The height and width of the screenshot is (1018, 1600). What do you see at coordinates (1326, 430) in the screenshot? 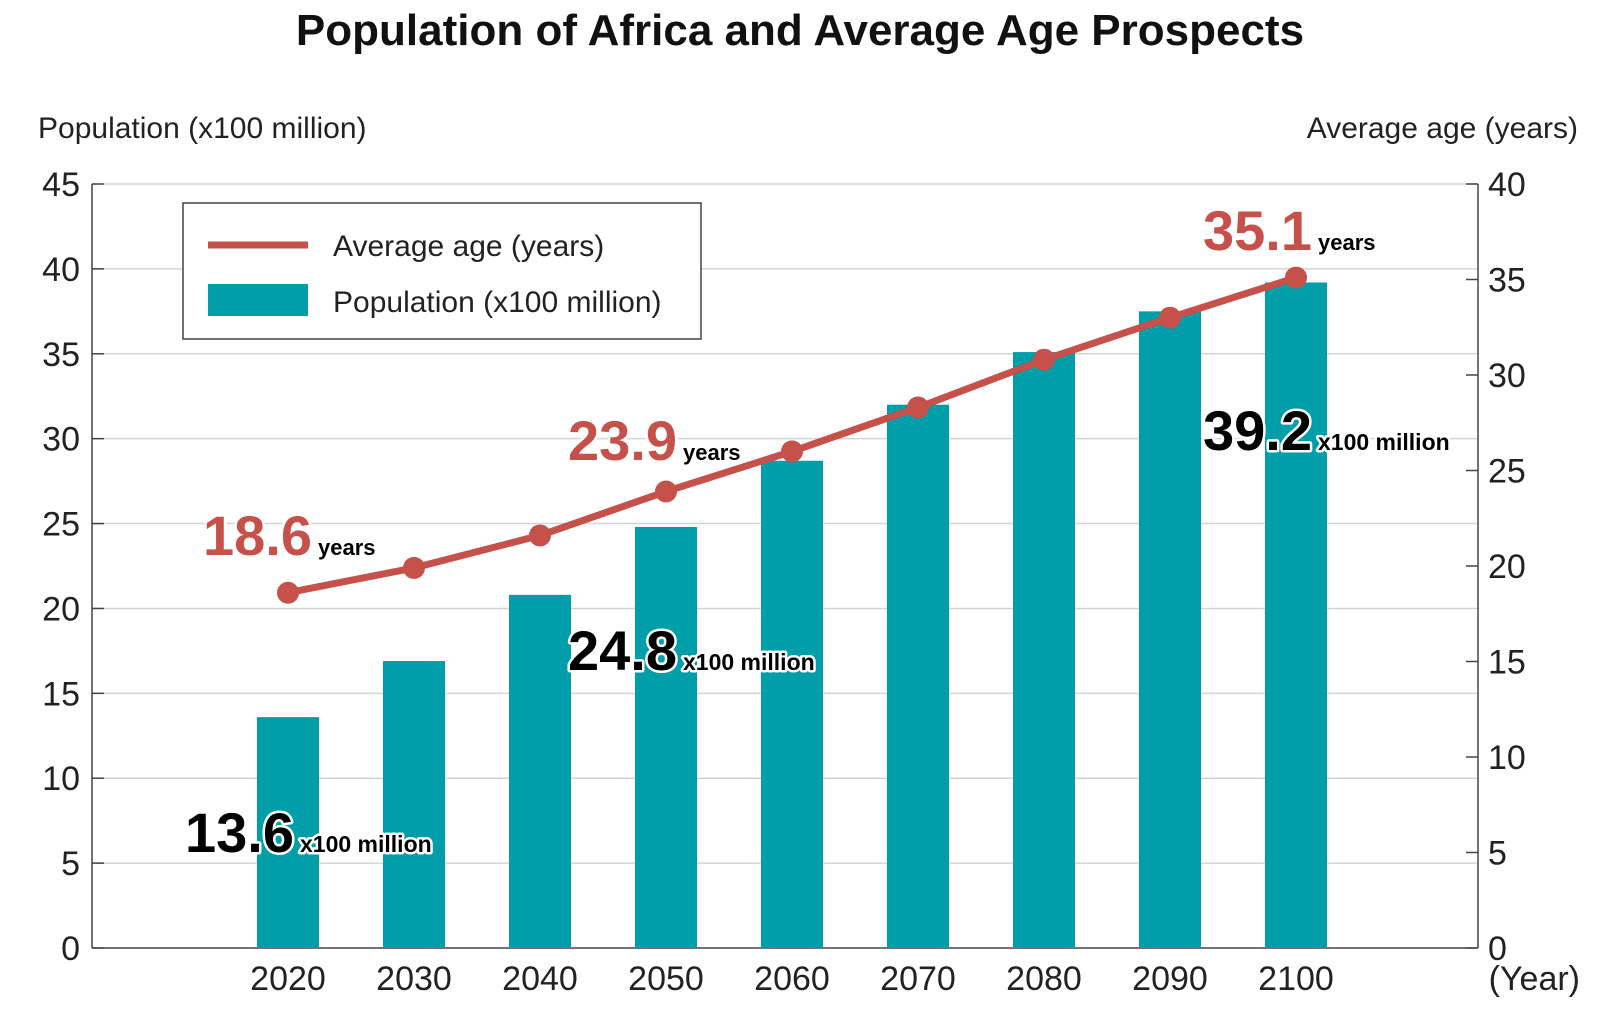
I see `population-data-label: 39.2 x100 million` at bounding box center [1326, 430].